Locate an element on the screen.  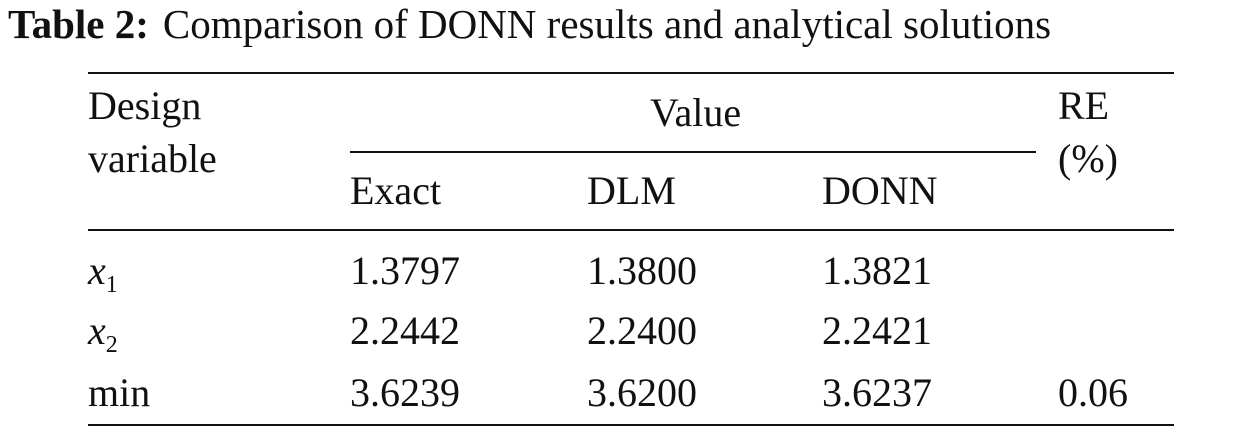
header-rule is located at coordinates (631, 230).